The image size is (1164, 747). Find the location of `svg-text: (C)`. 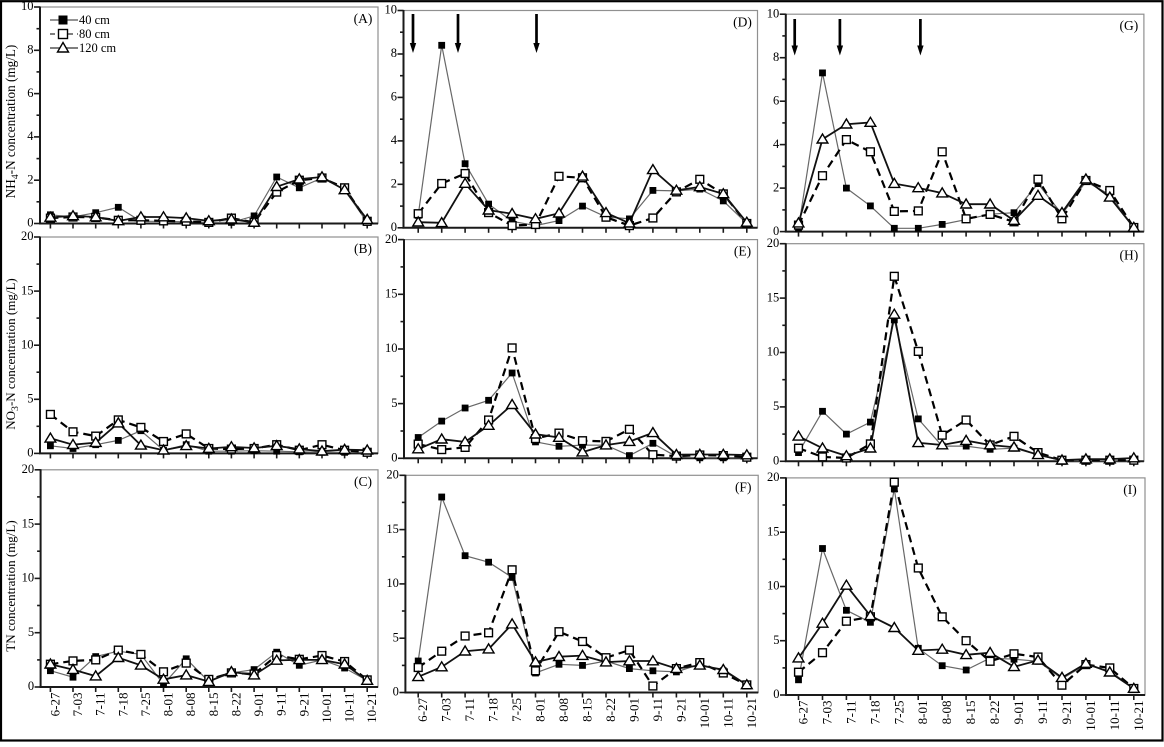

svg-text: (C) is located at coordinates (363, 481).